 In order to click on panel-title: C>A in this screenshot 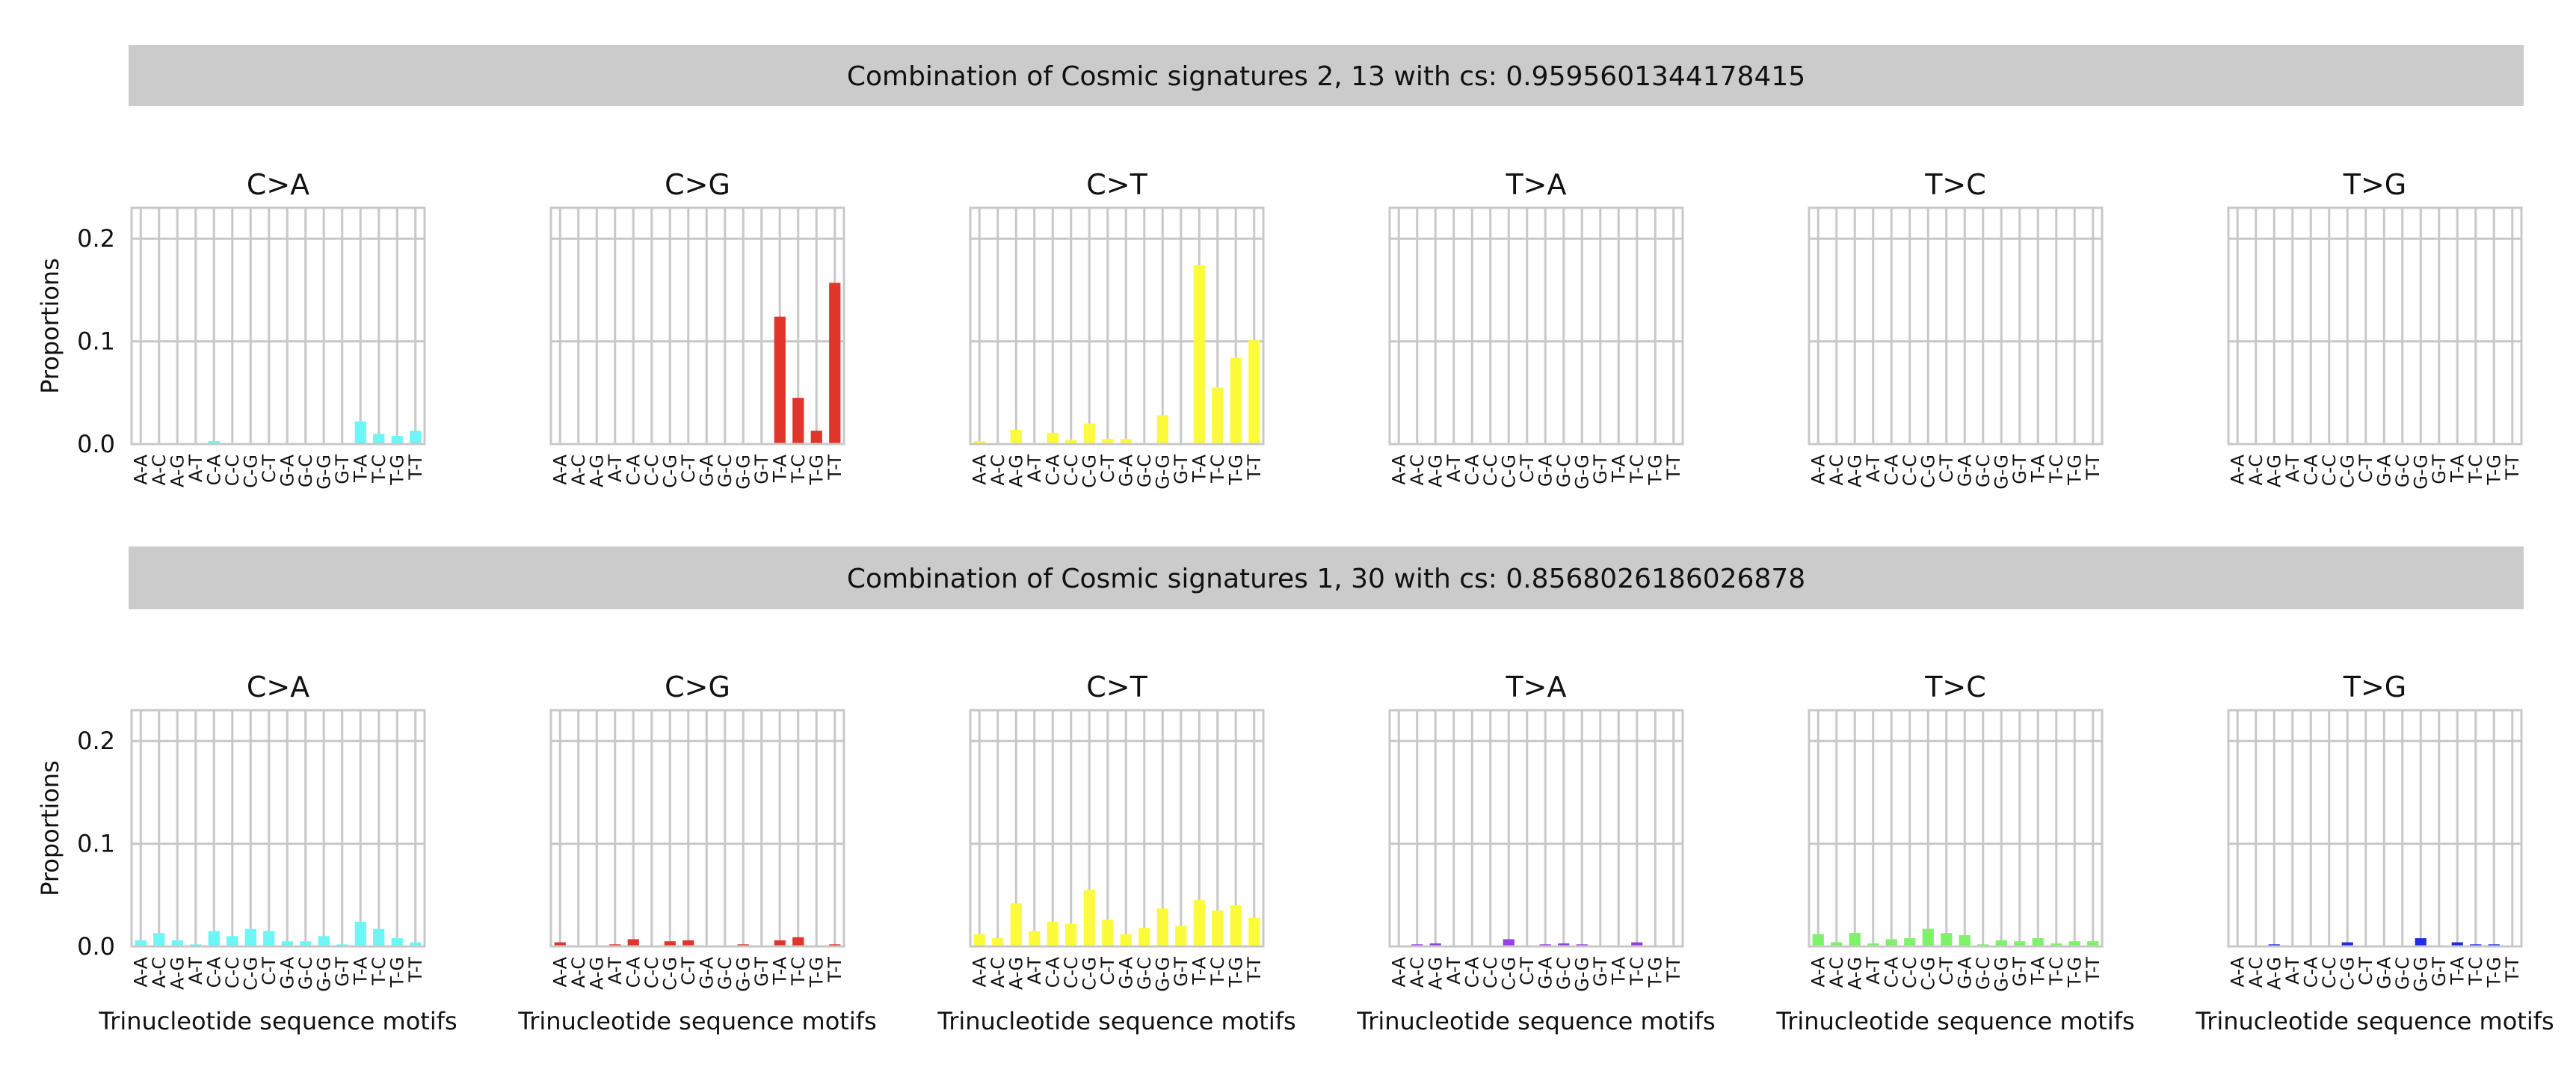, I will do `click(278, 687)`.